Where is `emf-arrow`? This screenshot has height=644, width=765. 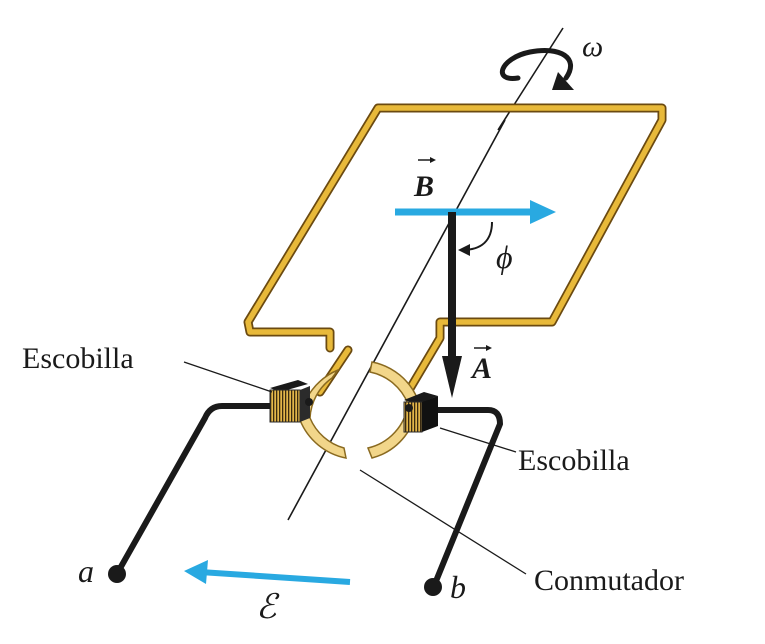 emf-arrow is located at coordinates (275, 577).